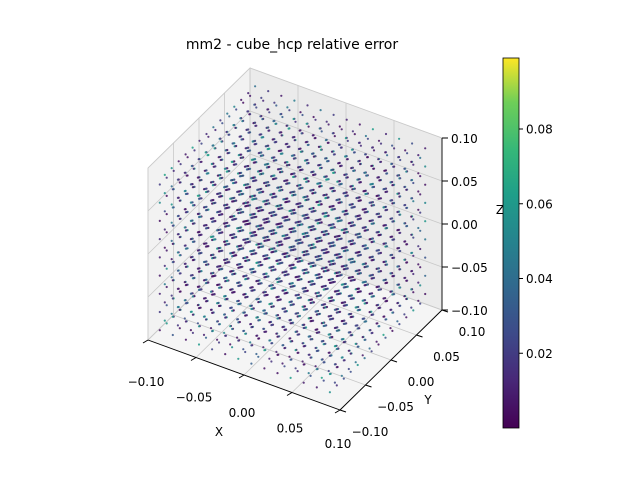  What do you see at coordinates (395, 407) in the screenshot?
I see `y-tick-label: −0.05` at bounding box center [395, 407].